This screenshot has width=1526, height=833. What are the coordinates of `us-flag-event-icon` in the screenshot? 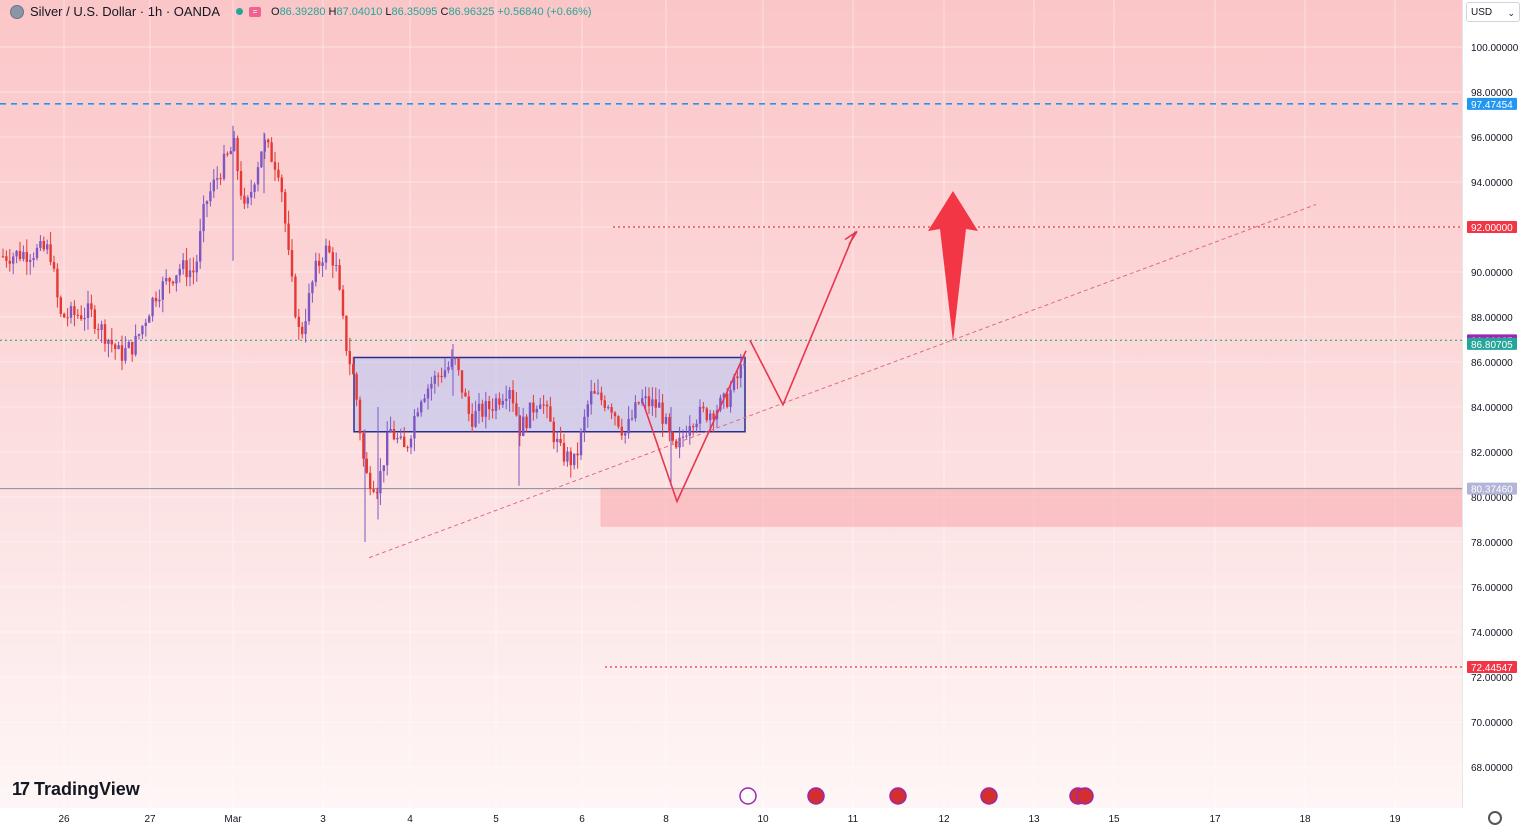 It's located at (1085, 796).